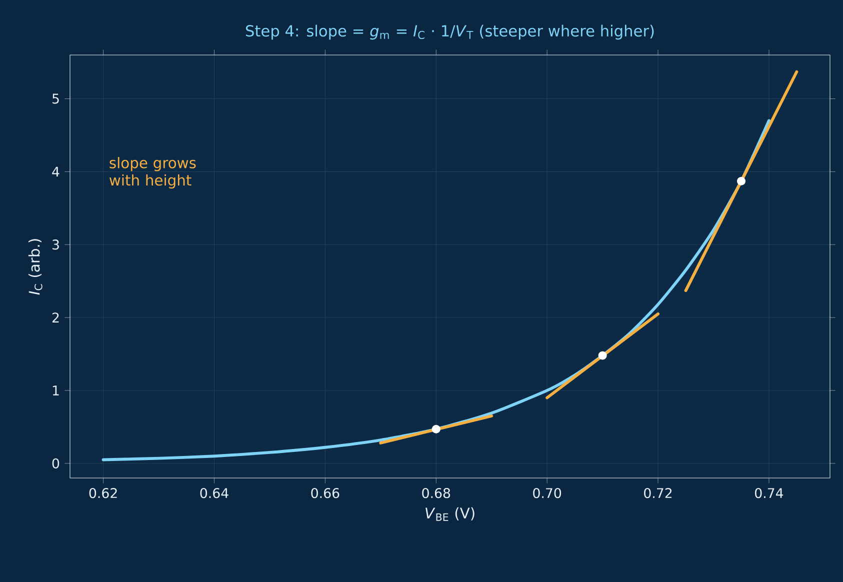 The width and height of the screenshot is (843, 582). What do you see at coordinates (658, 493) in the screenshot?
I see `x-tick-label: 0.72` at bounding box center [658, 493].